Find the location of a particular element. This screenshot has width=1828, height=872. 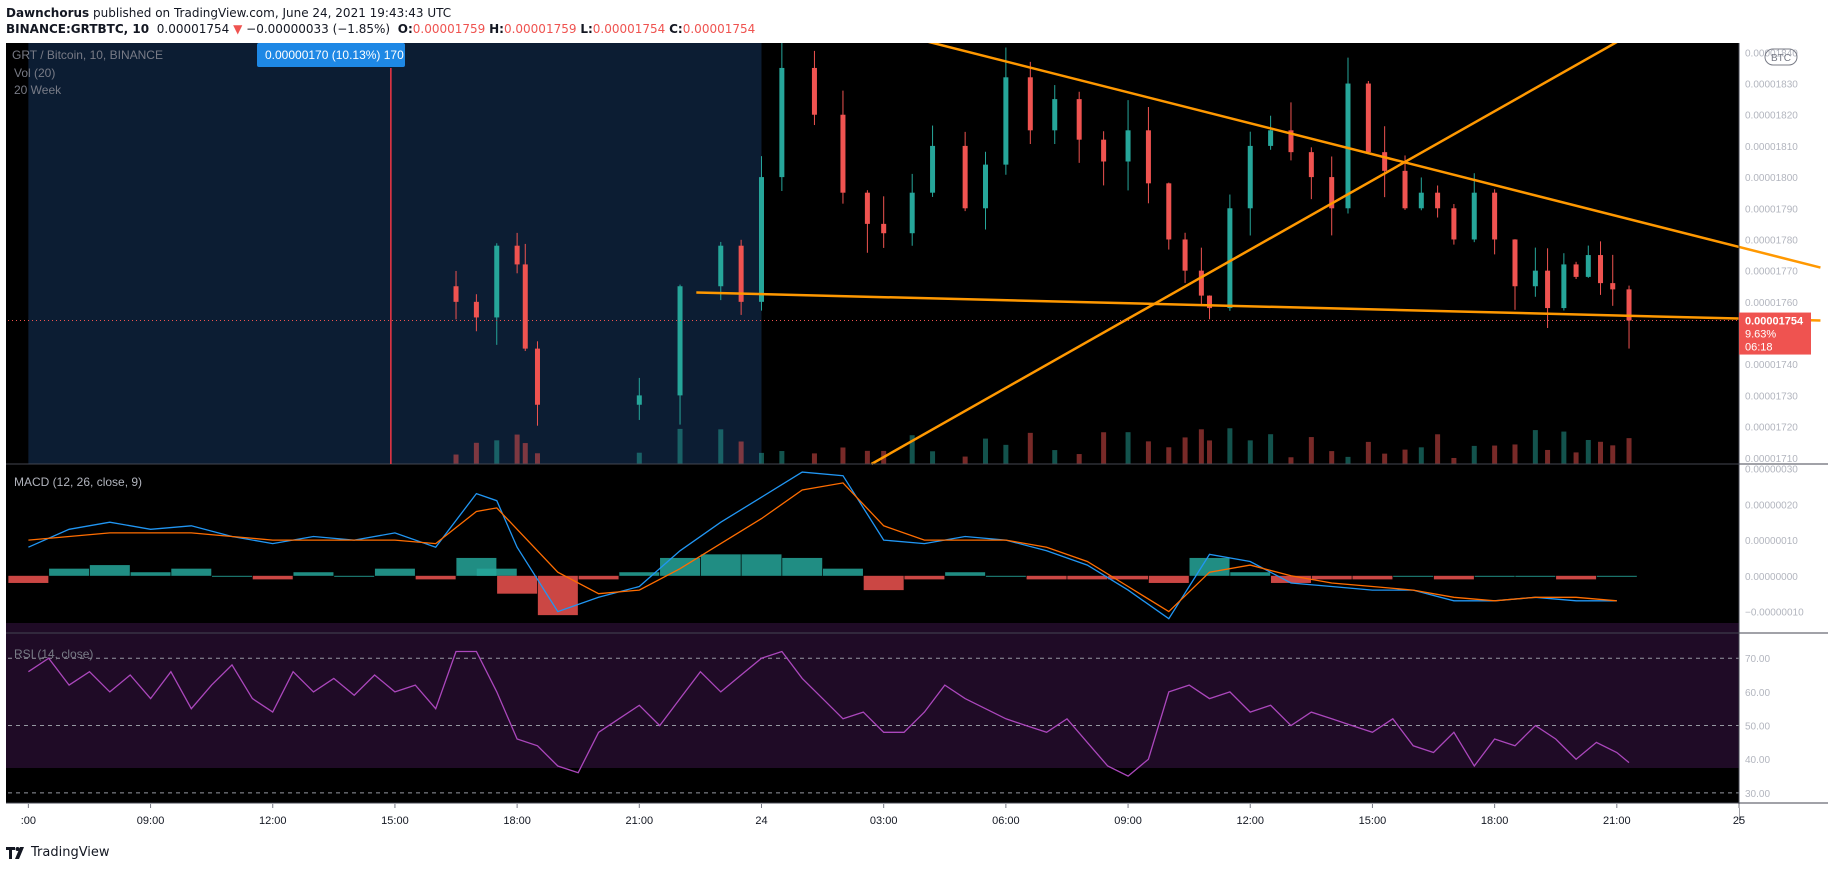

price-tick-label: 0.00001740 is located at coordinates (1771, 365).